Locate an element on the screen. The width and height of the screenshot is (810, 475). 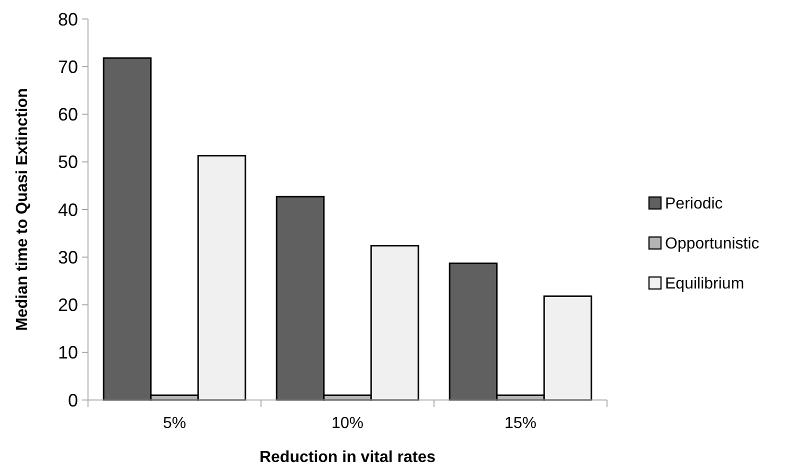
y-tick-label: 10 is located at coordinates (68, 352).